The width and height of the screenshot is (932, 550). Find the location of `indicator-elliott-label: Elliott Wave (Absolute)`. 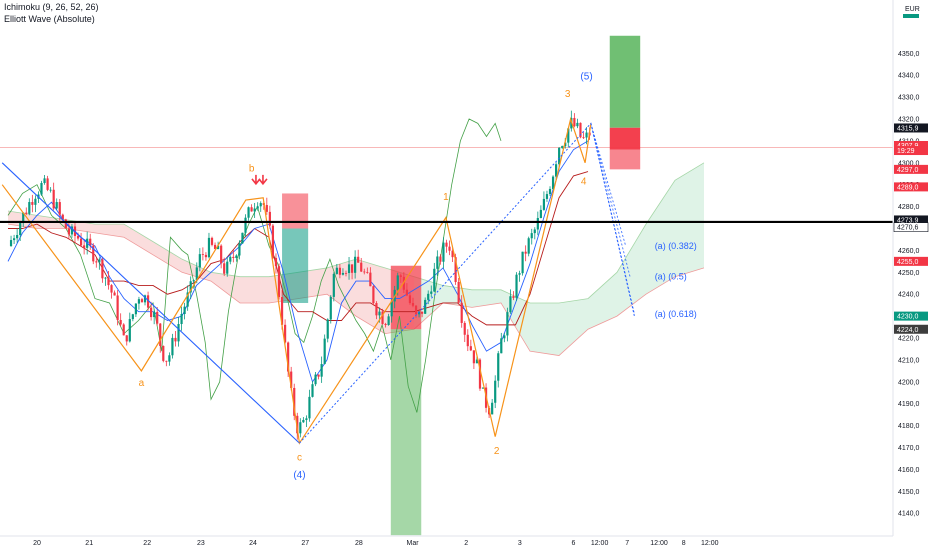

indicator-elliott-label: Elliott Wave (Absolute) is located at coordinates (49, 19).